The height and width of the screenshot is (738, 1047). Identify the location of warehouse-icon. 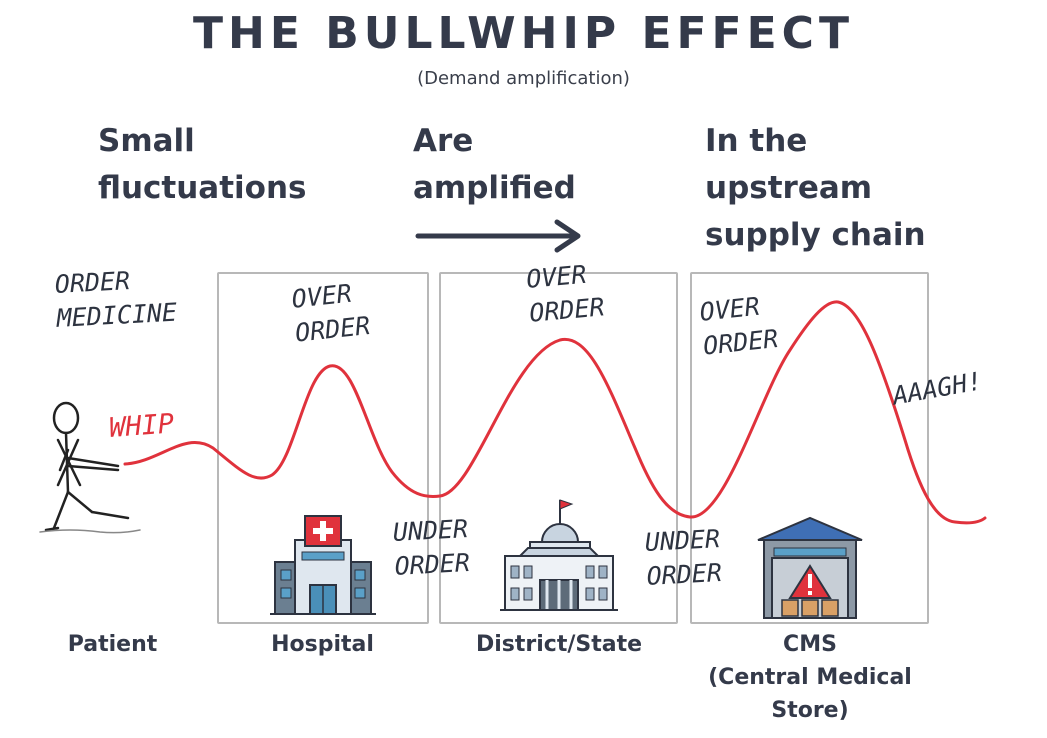
(810, 567).